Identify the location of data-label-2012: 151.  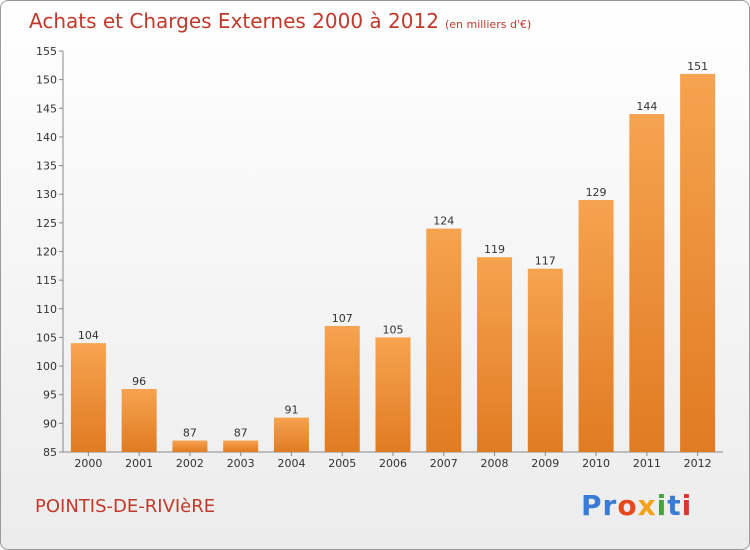
(697, 66).